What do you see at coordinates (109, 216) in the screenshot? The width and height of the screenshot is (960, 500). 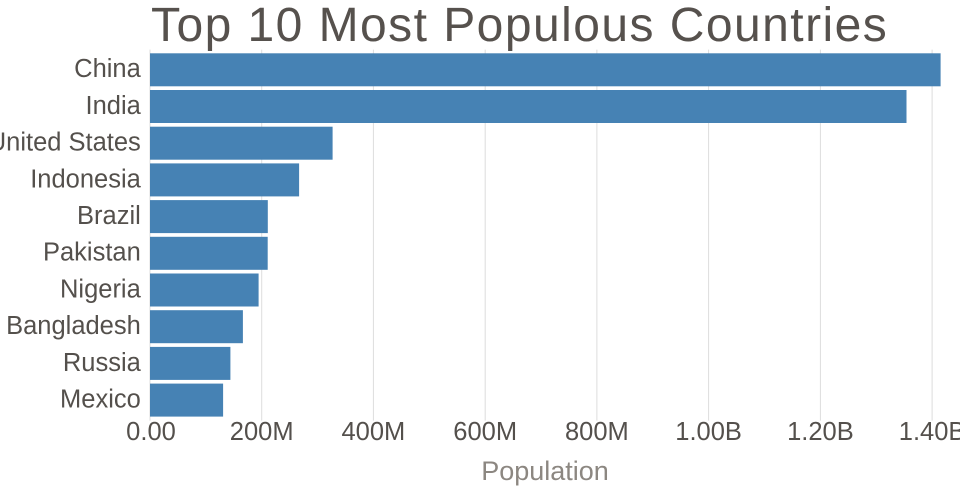 I see `svg-text: Brazil` at bounding box center [109, 216].